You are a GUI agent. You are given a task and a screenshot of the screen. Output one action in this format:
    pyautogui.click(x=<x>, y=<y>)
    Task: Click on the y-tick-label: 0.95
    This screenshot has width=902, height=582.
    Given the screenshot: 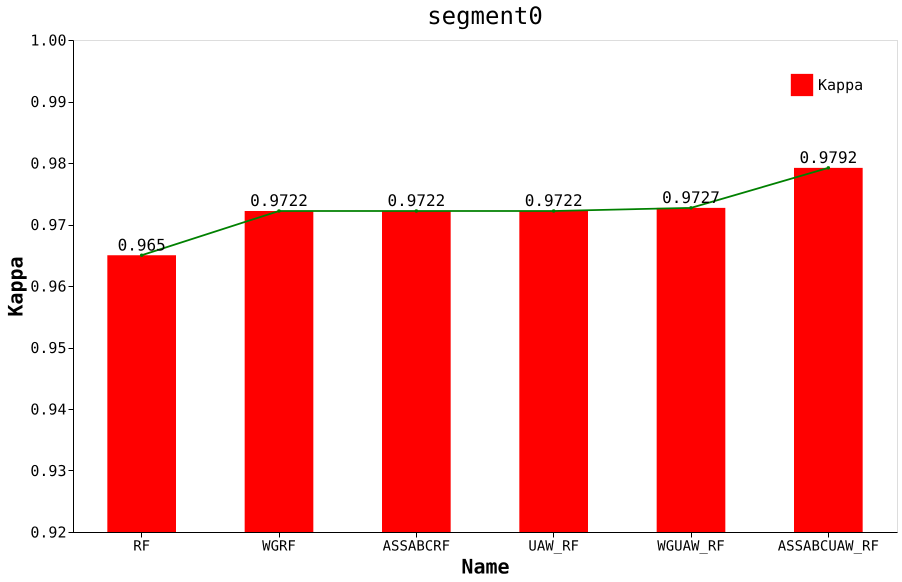 What is the action you would take?
    pyautogui.click(x=48, y=348)
    